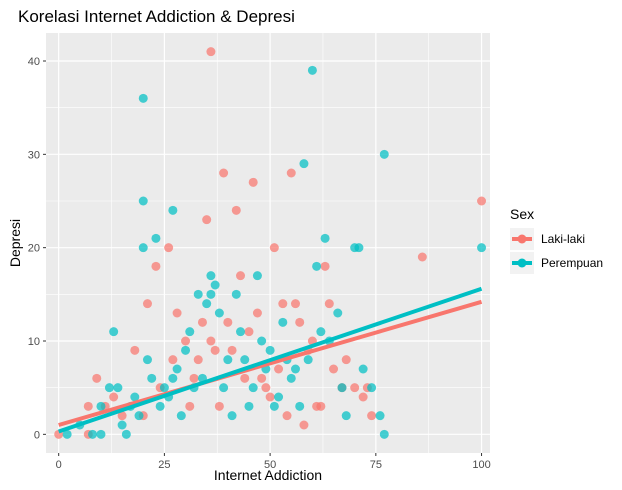  What do you see at coordinates (34, 249) in the screenshot?
I see `y-tick-label: 20` at bounding box center [34, 249].